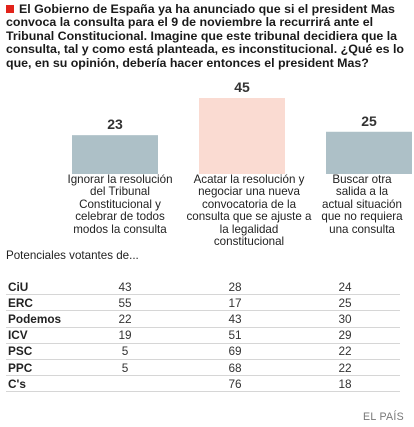  I want to click on table-cell: 69, so click(235, 351).